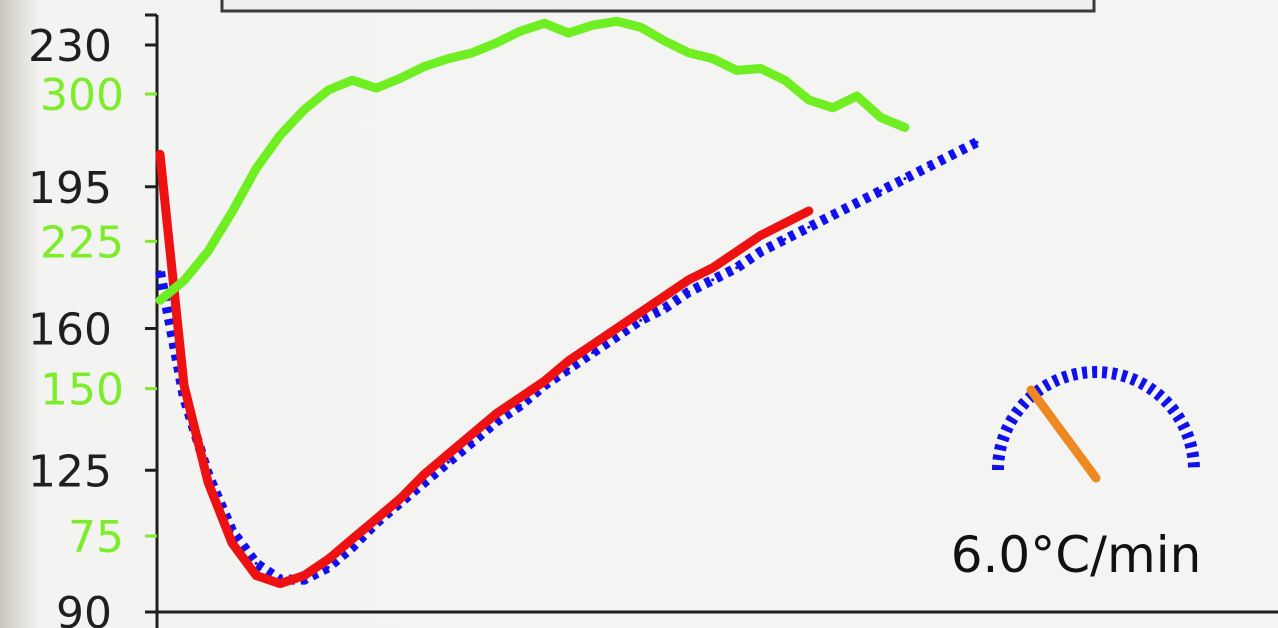  I want to click on left-tick-label: 90, so click(84, 608).